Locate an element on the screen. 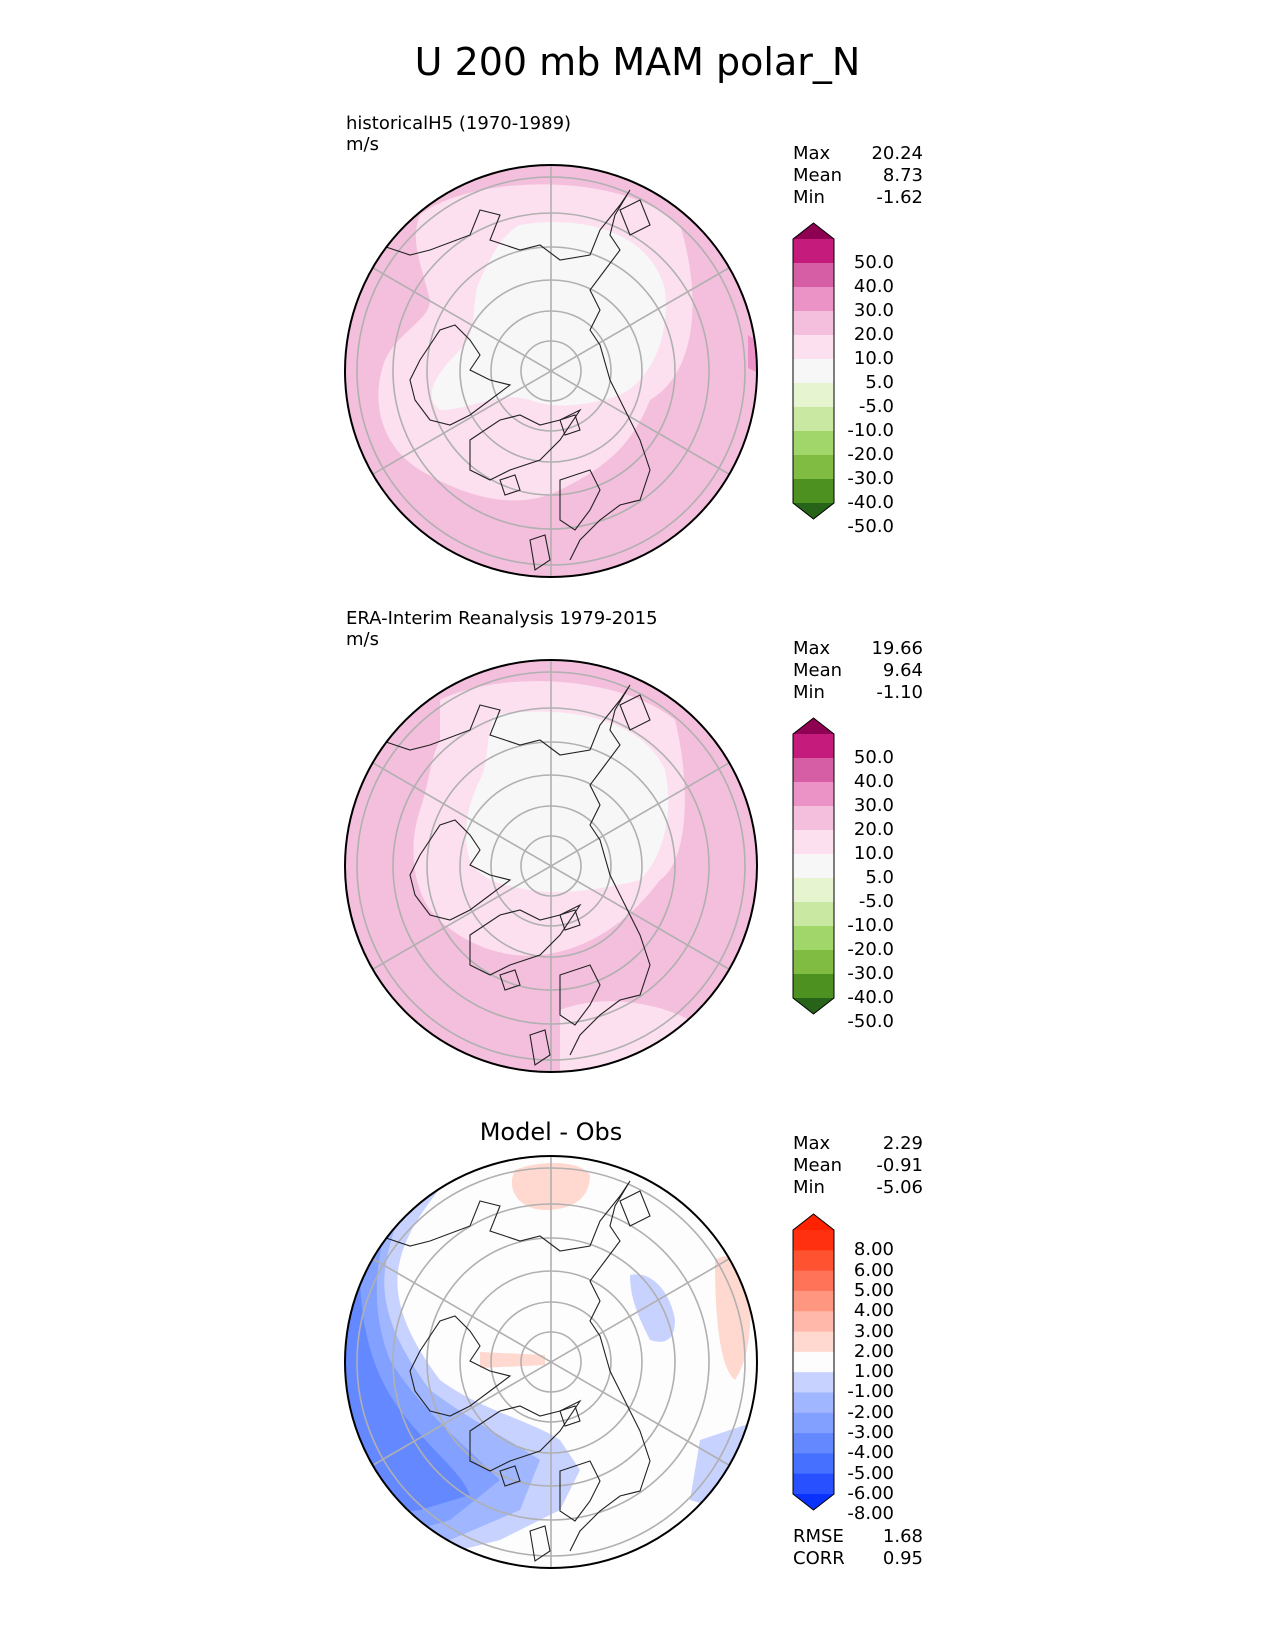  colorbar-tick-label: -8.00 is located at coordinates (870, 1514).